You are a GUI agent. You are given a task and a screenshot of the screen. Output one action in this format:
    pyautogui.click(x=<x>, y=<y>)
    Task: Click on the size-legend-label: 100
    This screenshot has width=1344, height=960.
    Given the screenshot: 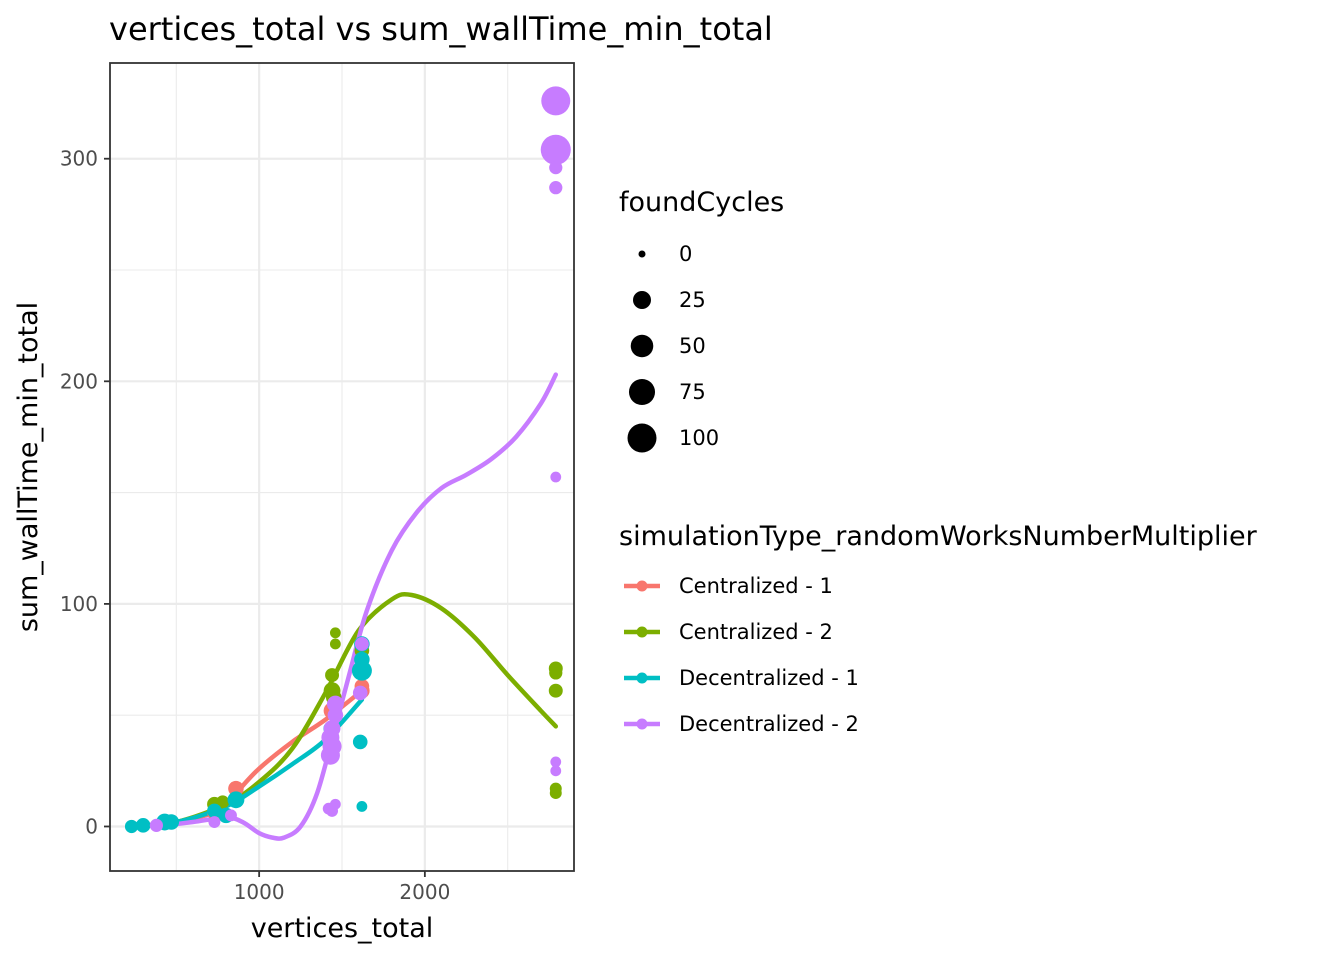 What is the action you would take?
    pyautogui.click(x=699, y=438)
    